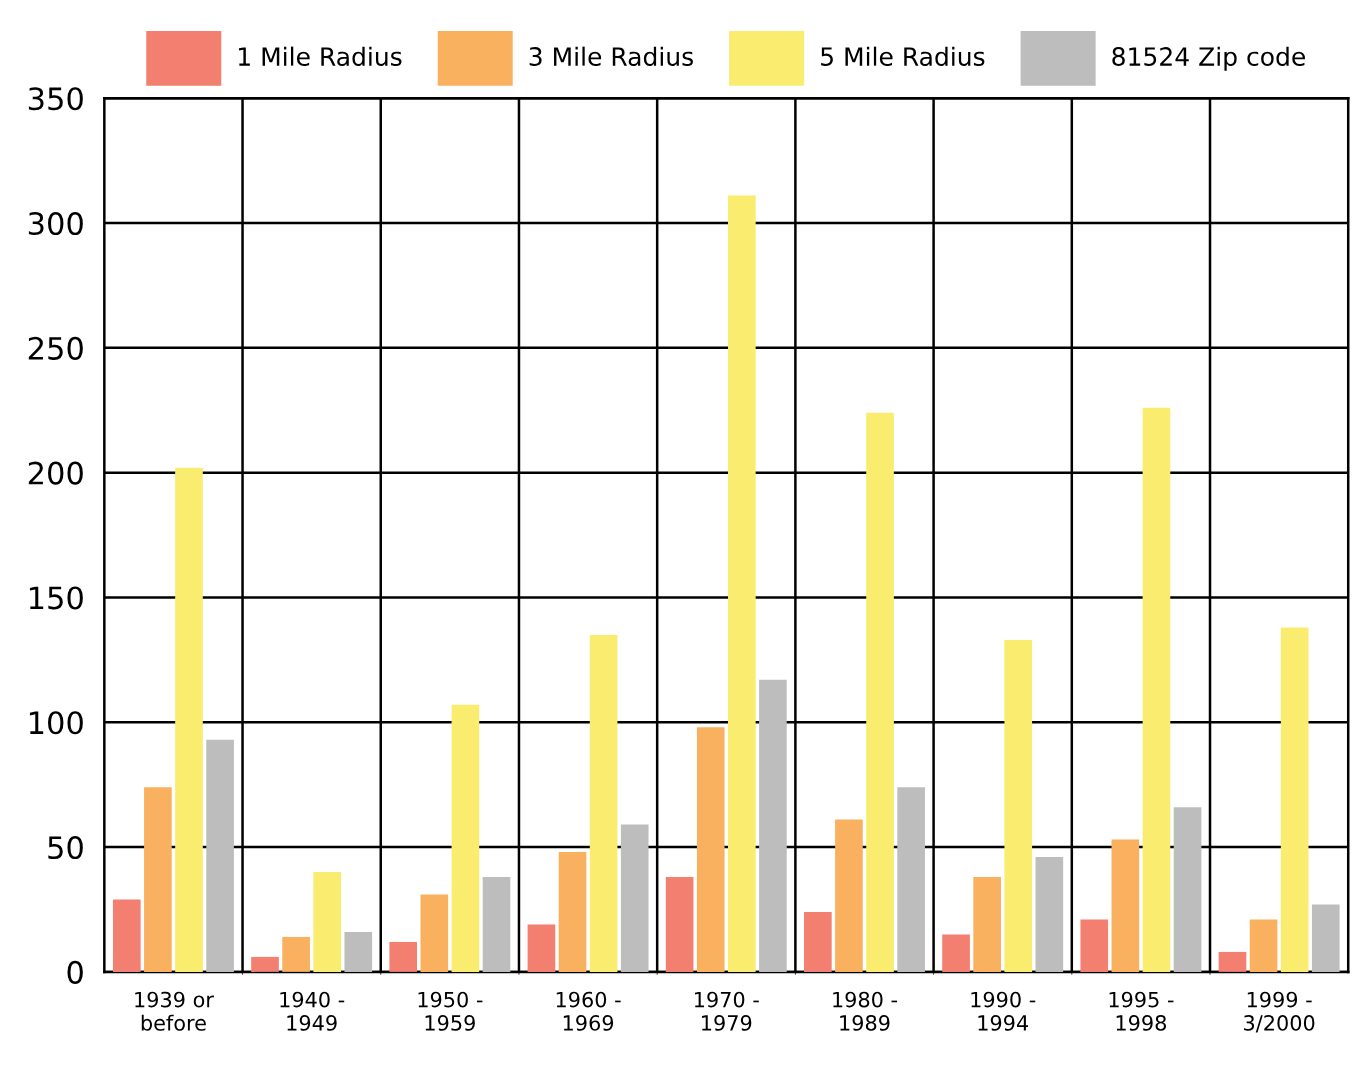 The image size is (1355, 1068). I want to click on y-tick-label: 50, so click(65, 848).